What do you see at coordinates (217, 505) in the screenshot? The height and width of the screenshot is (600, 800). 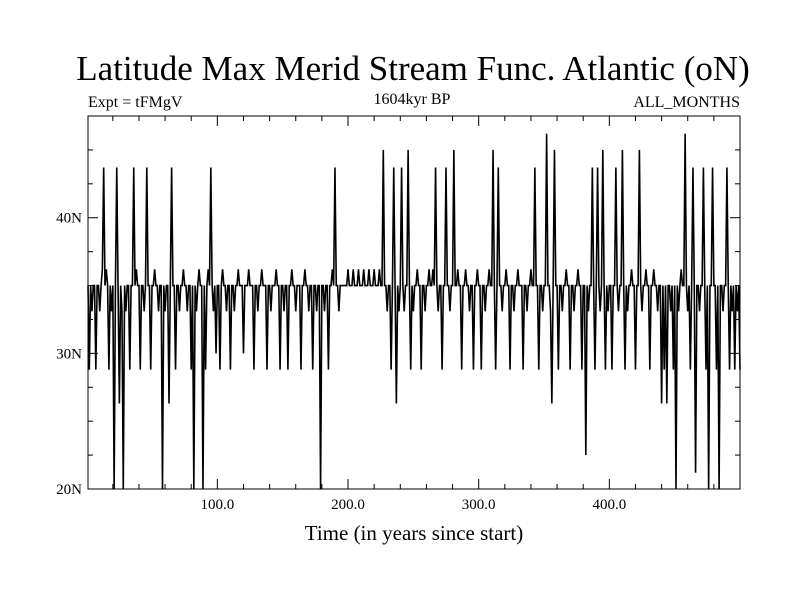 I see `x-tick-label: 100.0` at bounding box center [217, 505].